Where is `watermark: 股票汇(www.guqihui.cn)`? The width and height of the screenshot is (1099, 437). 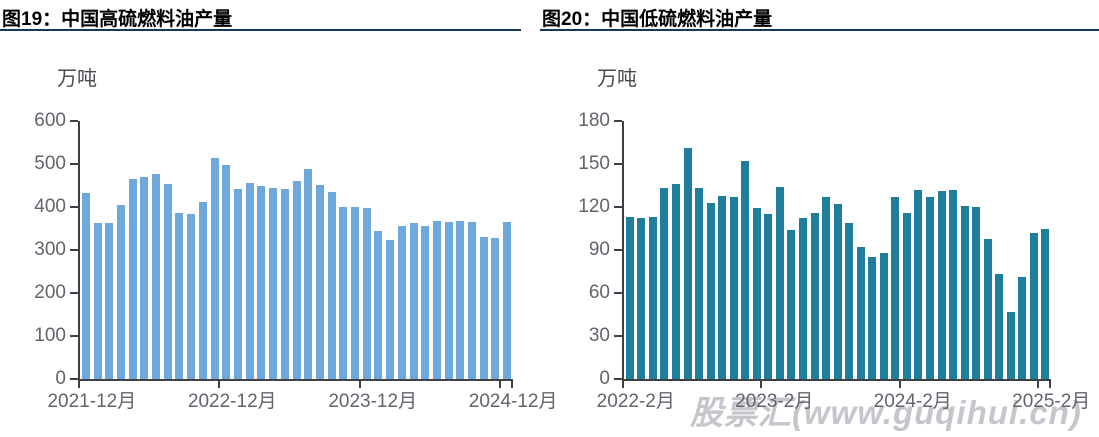 watermark: 股票汇(www.guqihui.cn) is located at coordinates (886, 412).